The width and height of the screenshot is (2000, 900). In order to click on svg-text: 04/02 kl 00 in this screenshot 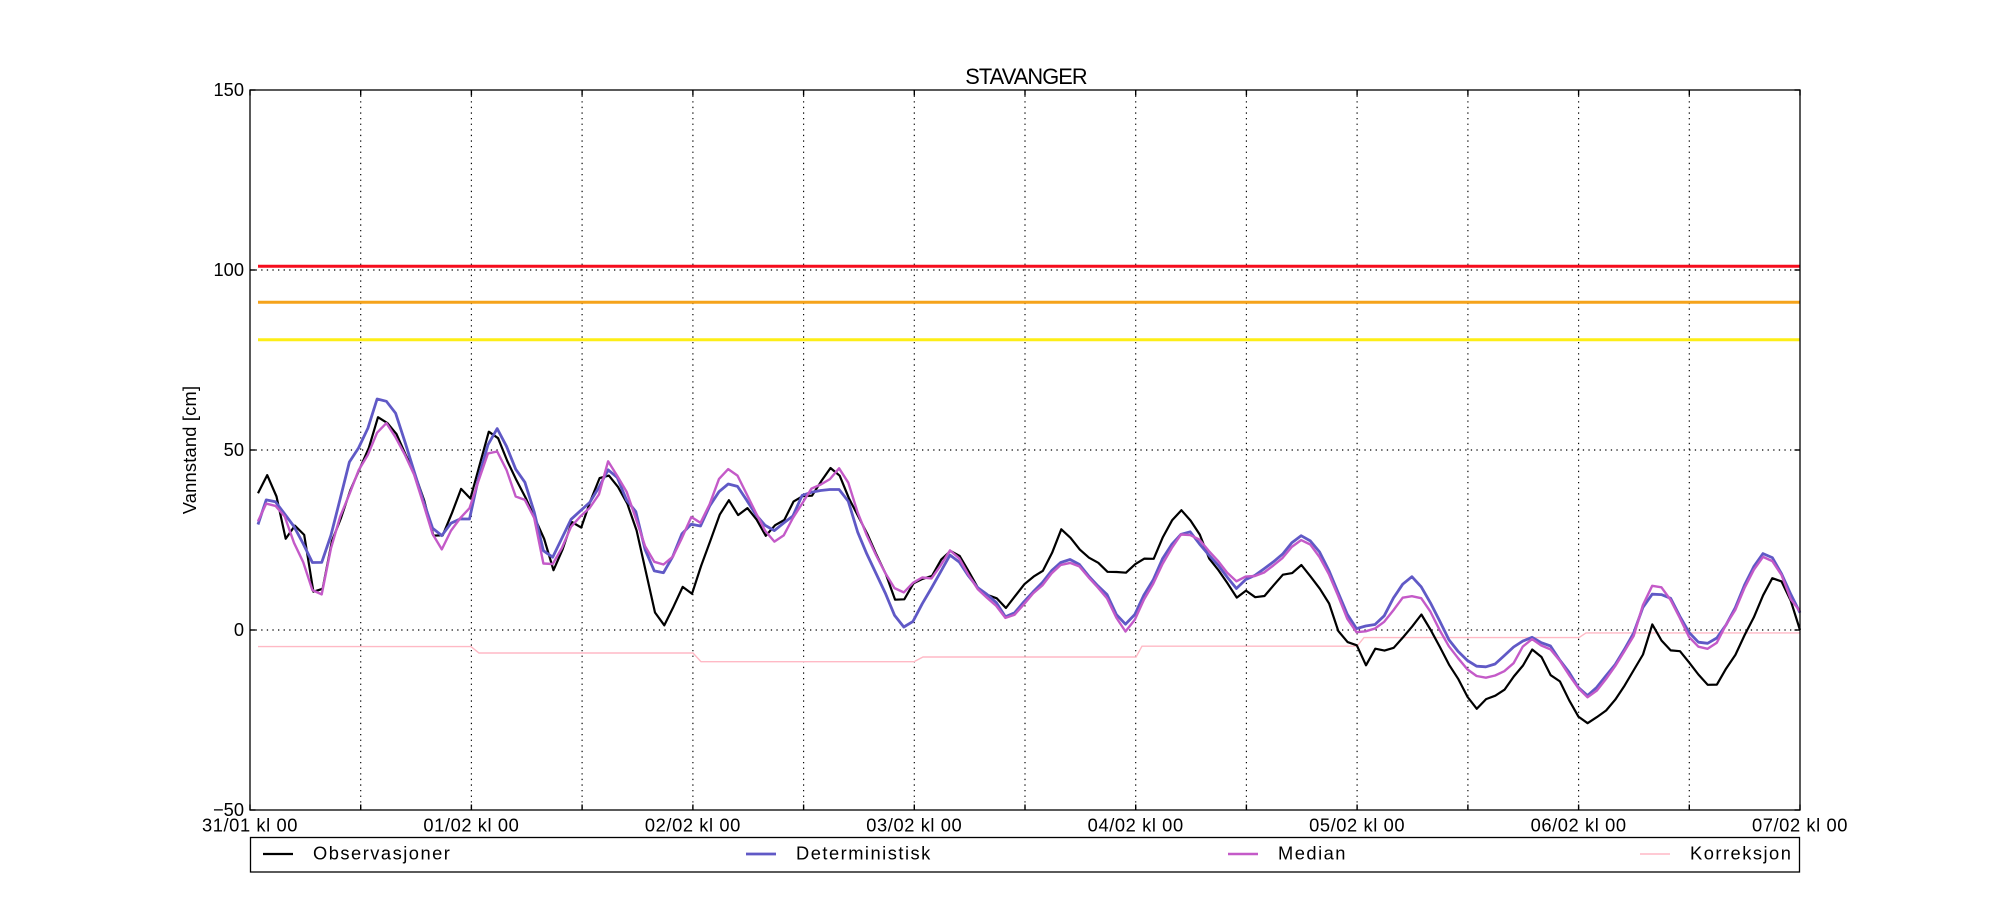, I will do `click(1136, 824)`.